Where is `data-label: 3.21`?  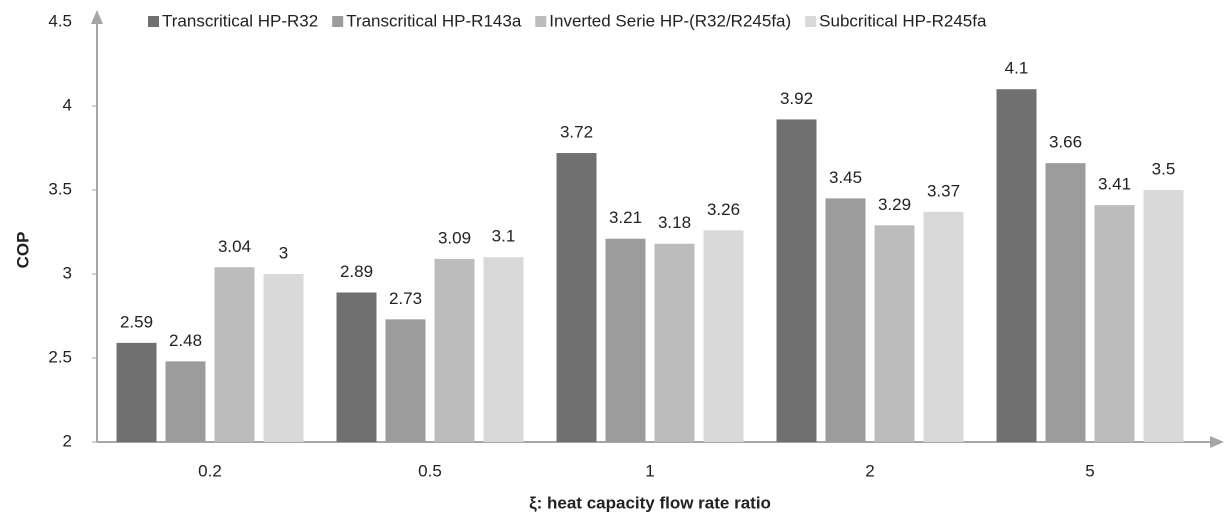 data-label: 3.21 is located at coordinates (625, 217).